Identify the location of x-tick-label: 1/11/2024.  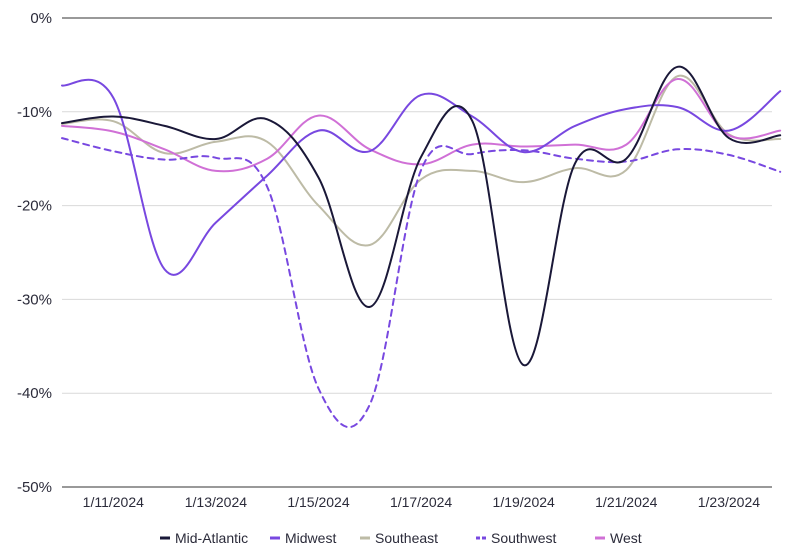
(113, 502).